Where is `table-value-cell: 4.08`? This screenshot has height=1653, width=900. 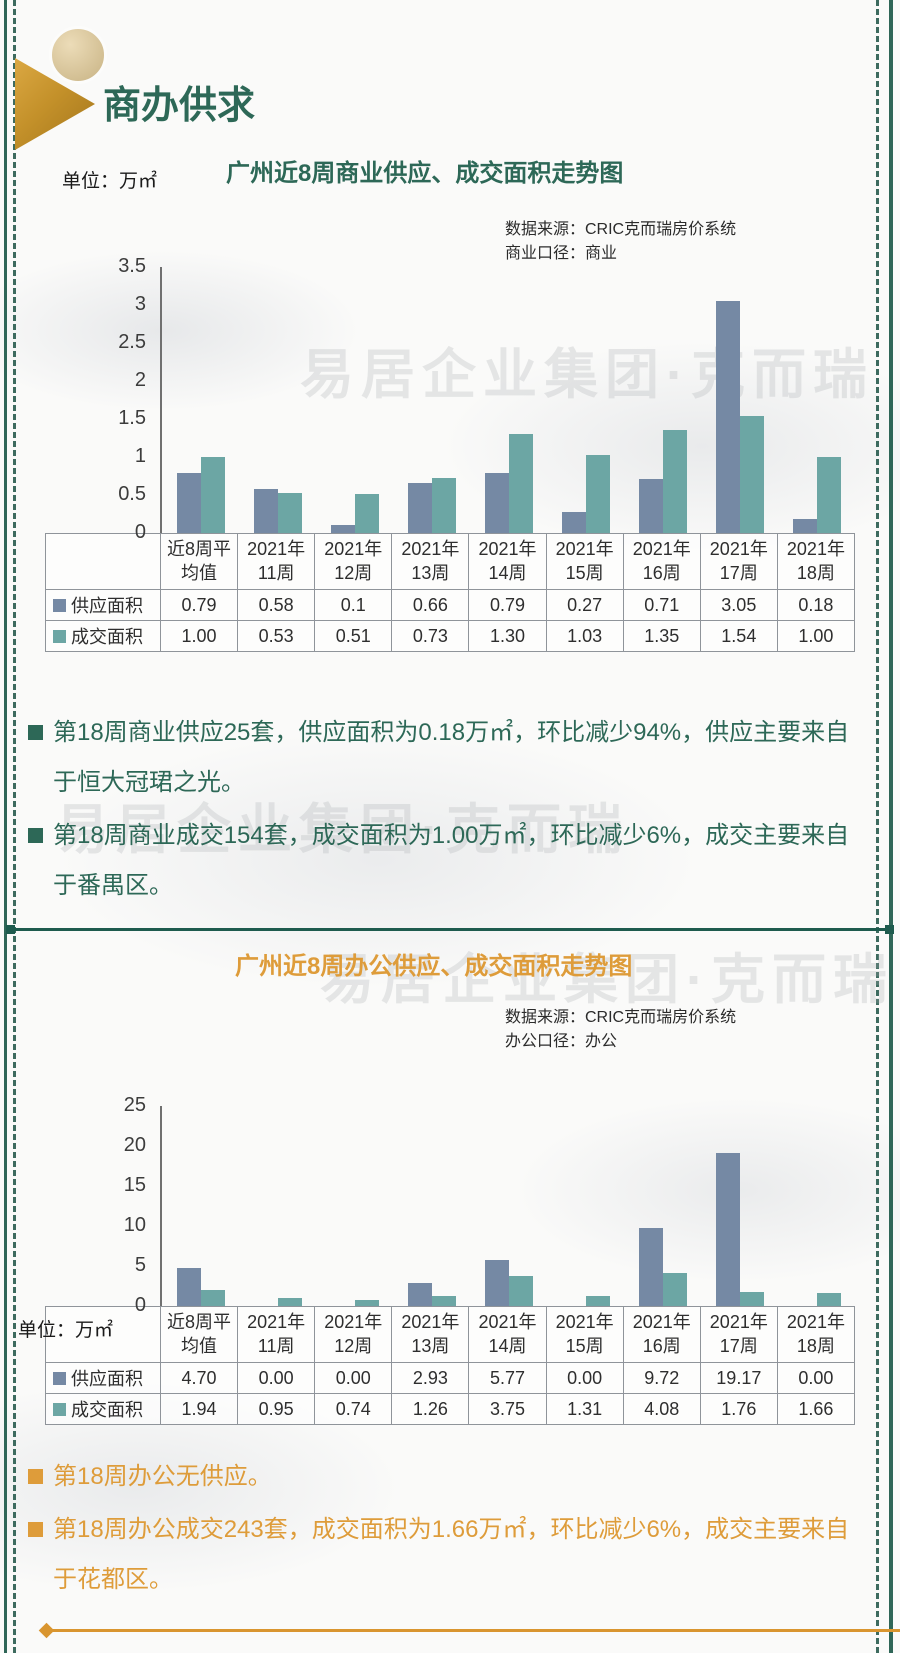
table-value-cell: 4.08 is located at coordinates (662, 1409).